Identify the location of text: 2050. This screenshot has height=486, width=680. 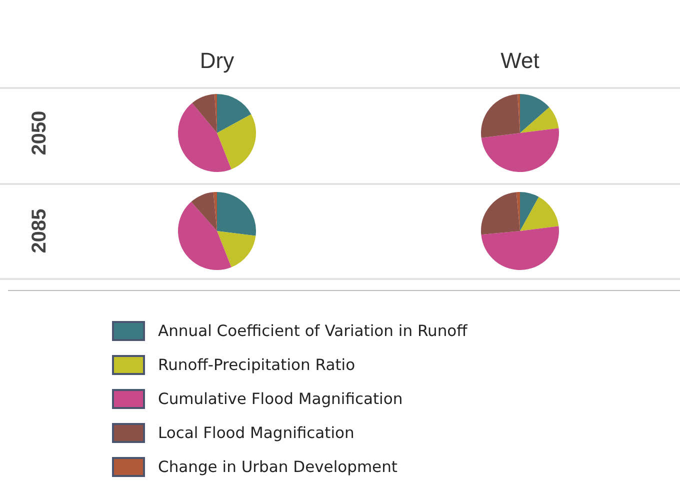
(40, 133).